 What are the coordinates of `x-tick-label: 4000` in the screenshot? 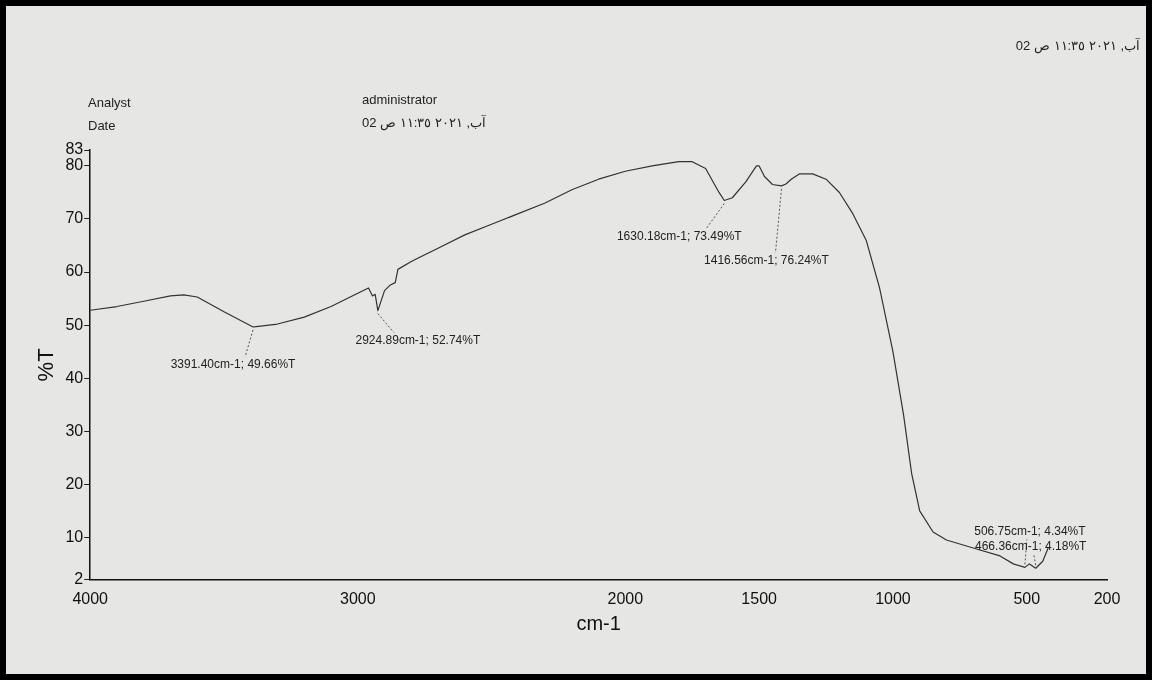 It's located at (90, 598).